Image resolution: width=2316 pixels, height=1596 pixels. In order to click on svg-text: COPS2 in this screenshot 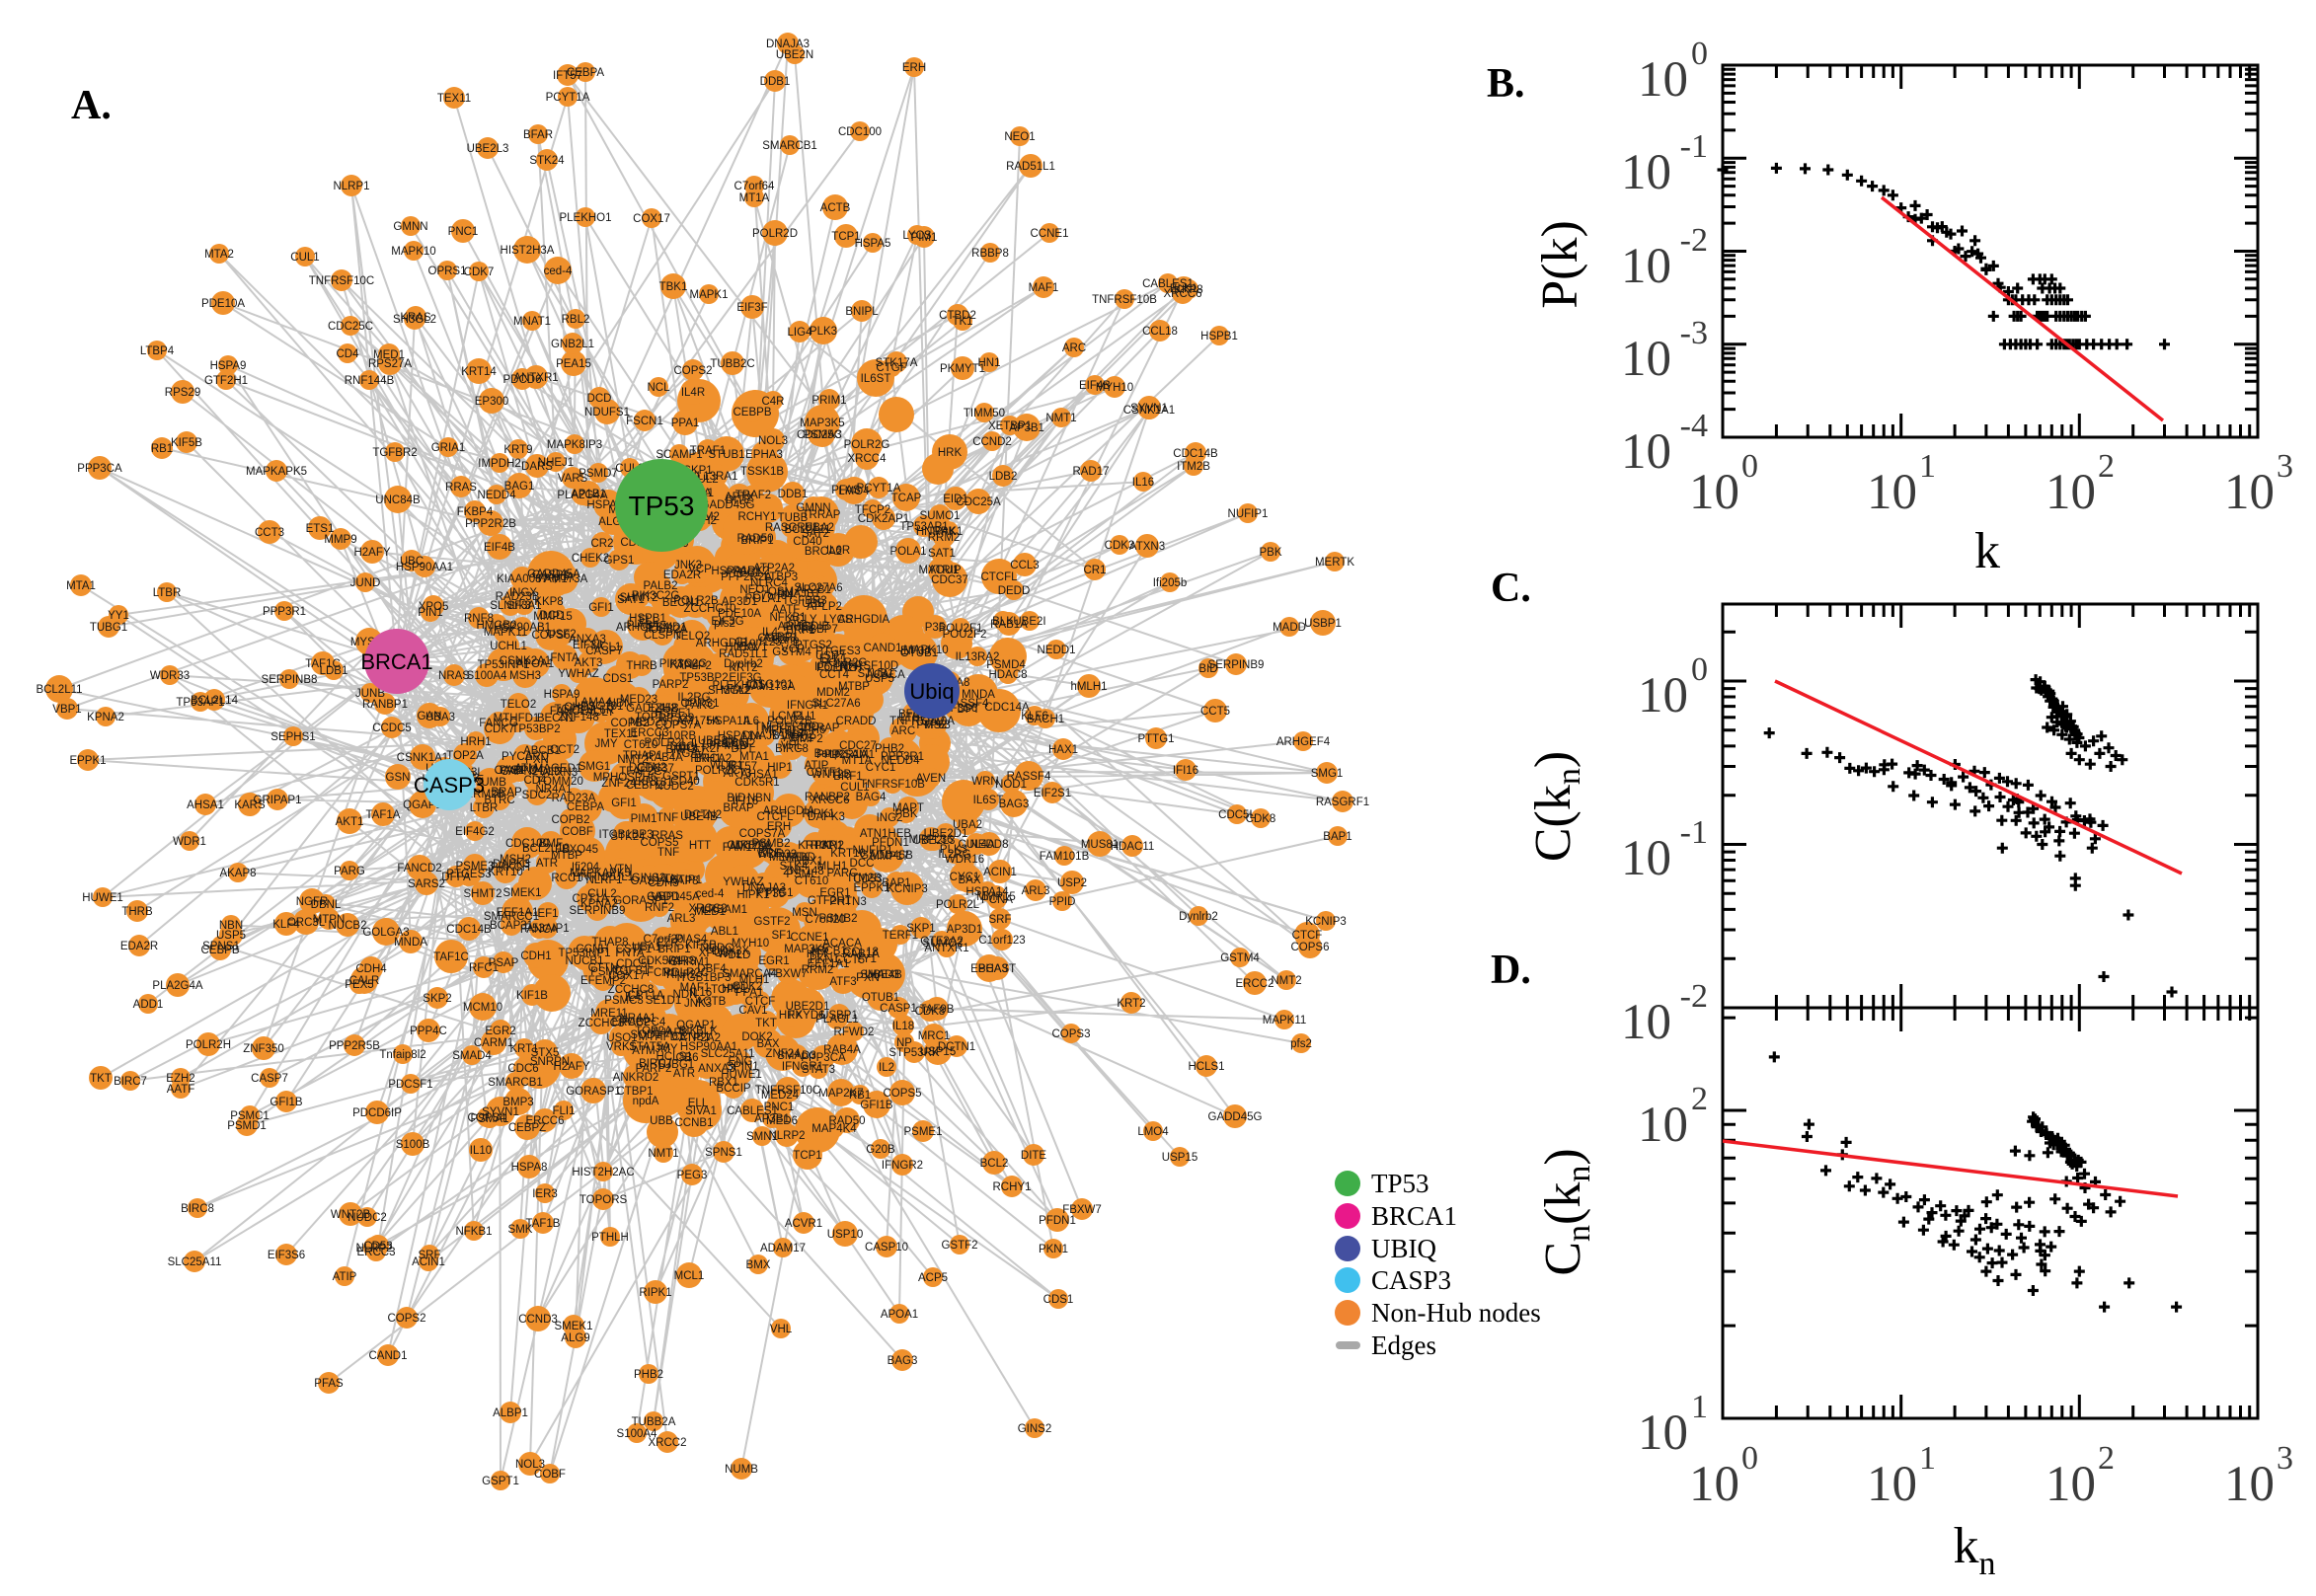, I will do `click(407, 1319)`.